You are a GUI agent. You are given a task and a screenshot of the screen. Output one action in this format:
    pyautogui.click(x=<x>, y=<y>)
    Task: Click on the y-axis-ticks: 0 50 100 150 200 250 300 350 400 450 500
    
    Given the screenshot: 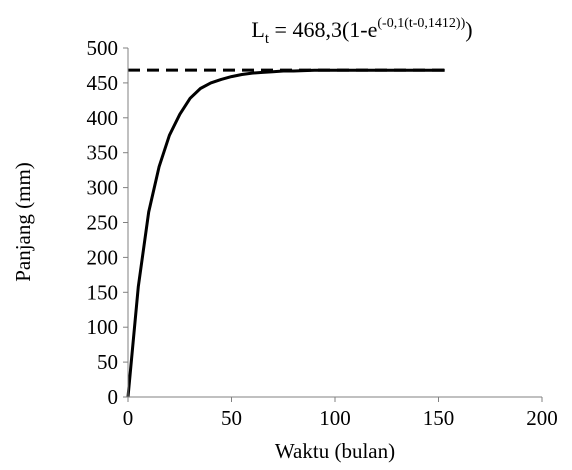 What is the action you would take?
    pyautogui.click(x=107, y=222)
    